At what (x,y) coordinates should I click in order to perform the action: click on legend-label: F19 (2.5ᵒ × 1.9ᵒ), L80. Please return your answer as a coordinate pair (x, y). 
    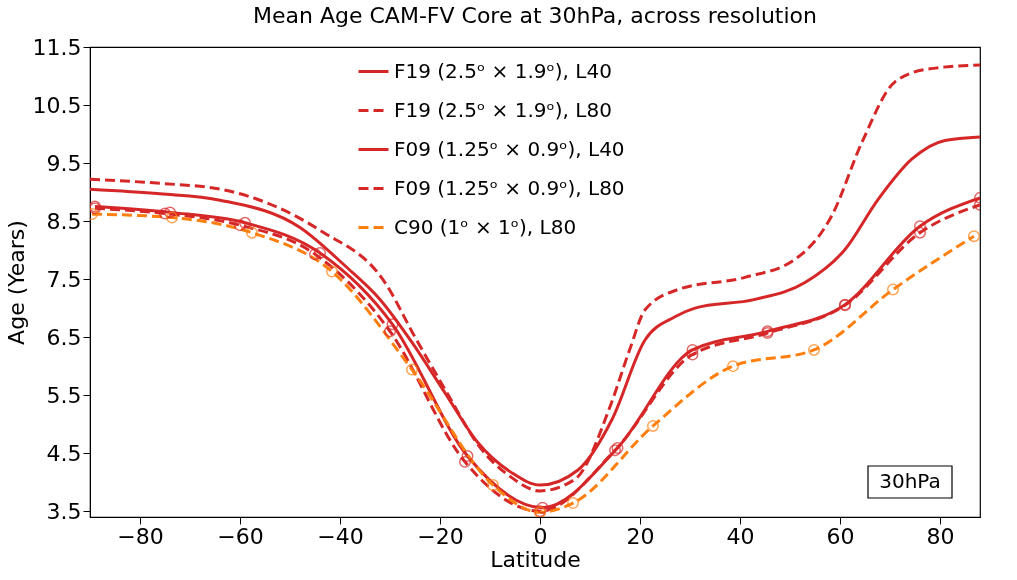
    Looking at the image, I should click on (503, 109).